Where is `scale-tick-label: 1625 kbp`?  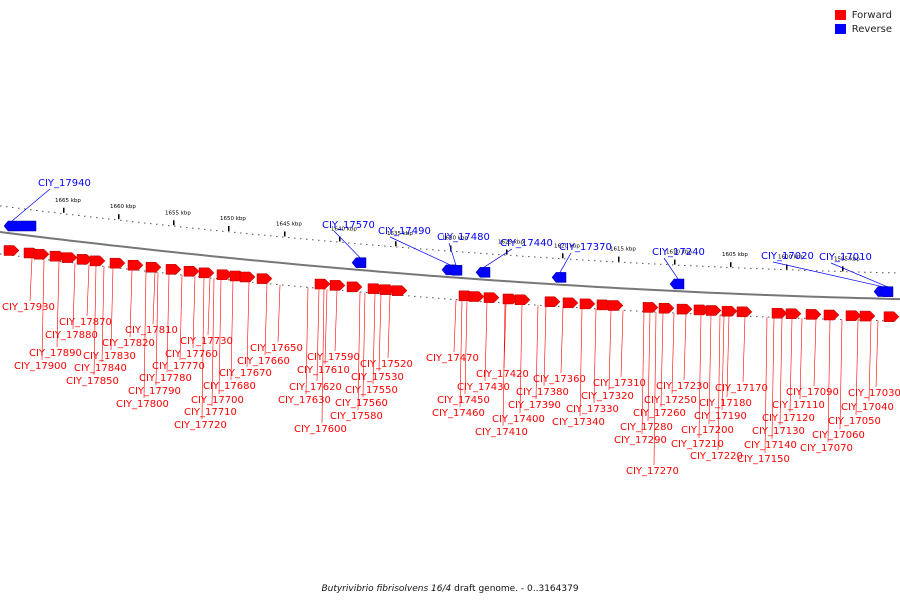
scale-tick-label: 1625 kbp is located at coordinates (511, 243).